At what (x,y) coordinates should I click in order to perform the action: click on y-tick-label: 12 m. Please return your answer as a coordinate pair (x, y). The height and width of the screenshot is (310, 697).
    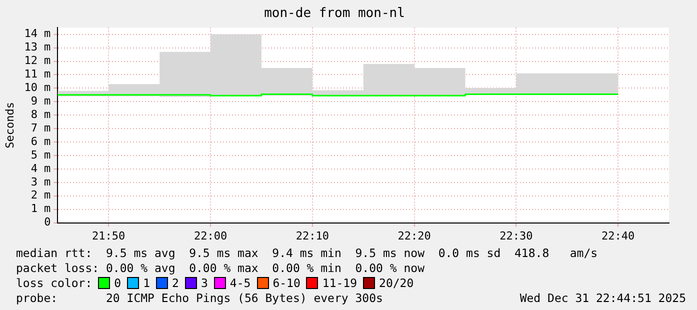
    Looking at the image, I should click on (38, 61).